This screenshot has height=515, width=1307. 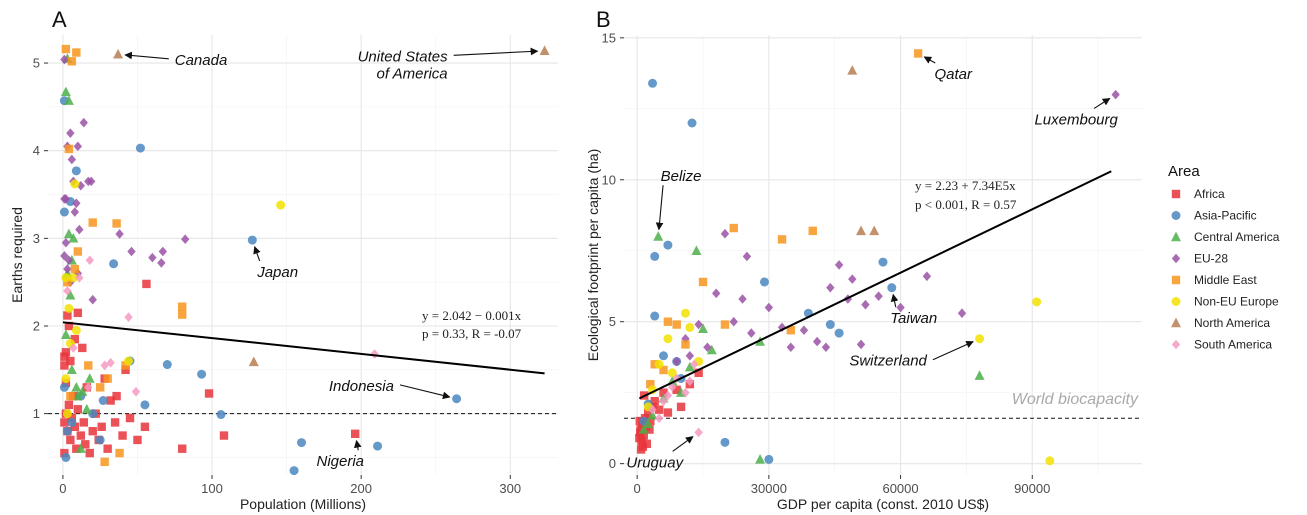 I want to click on y-tick-label: 5, so click(x=36, y=63).